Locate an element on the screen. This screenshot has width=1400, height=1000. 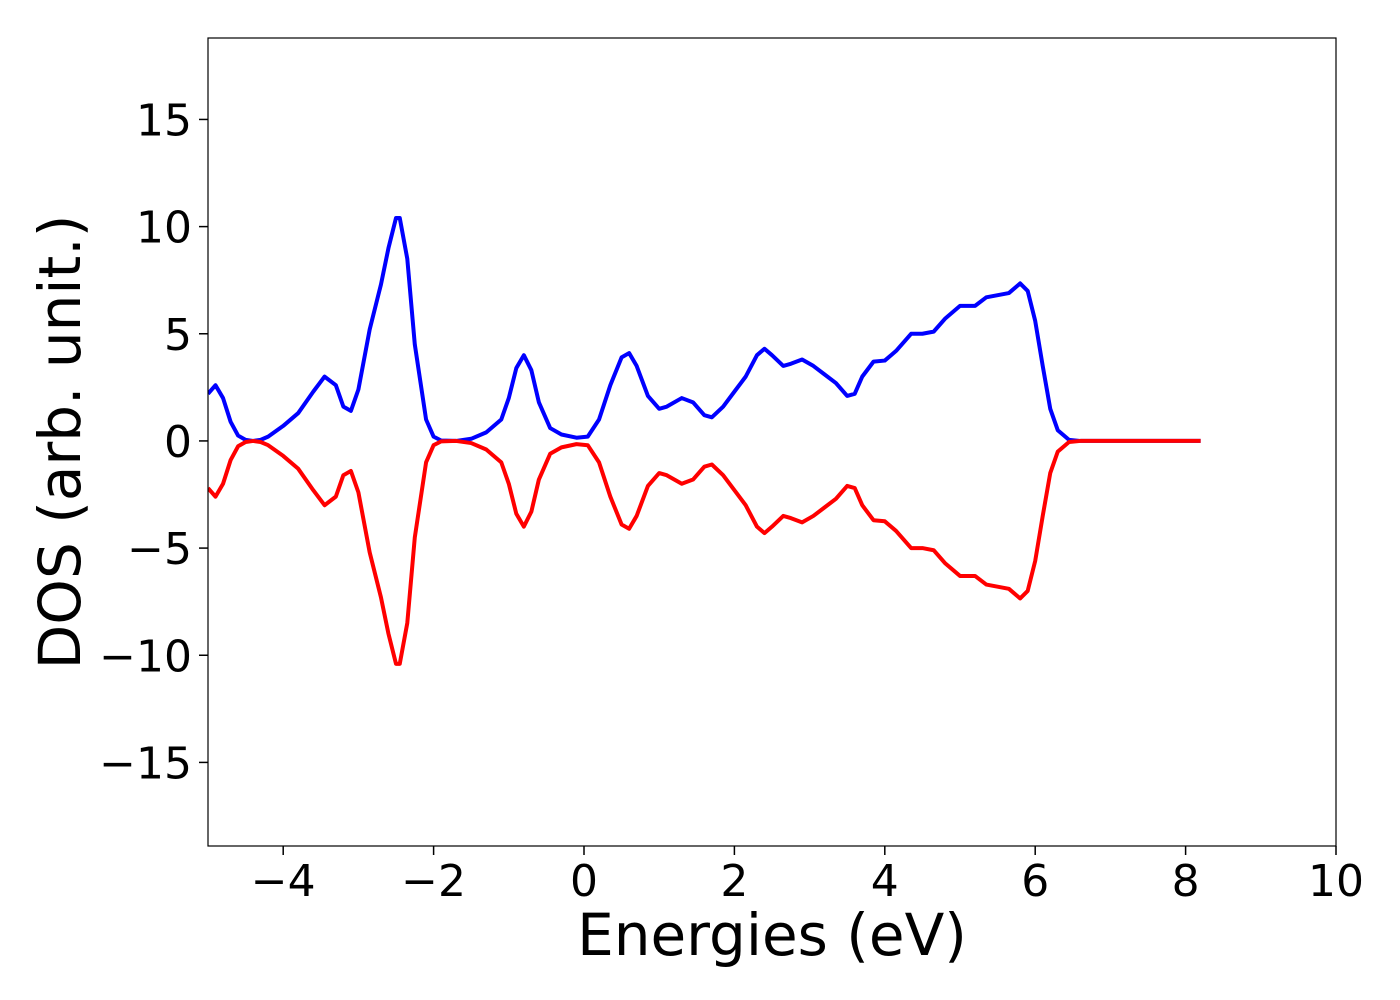
y-tick-label: 15 is located at coordinates (164, 120).